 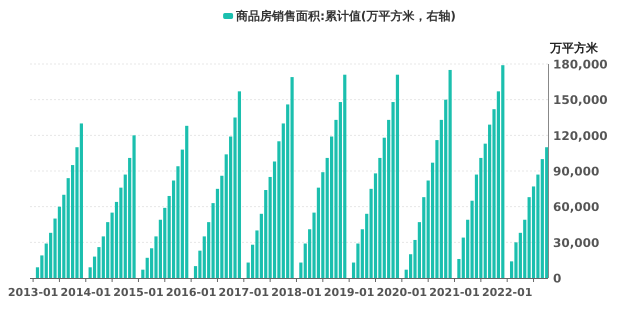 I want to click on y2-tick-label: 180,000, so click(x=580, y=65).